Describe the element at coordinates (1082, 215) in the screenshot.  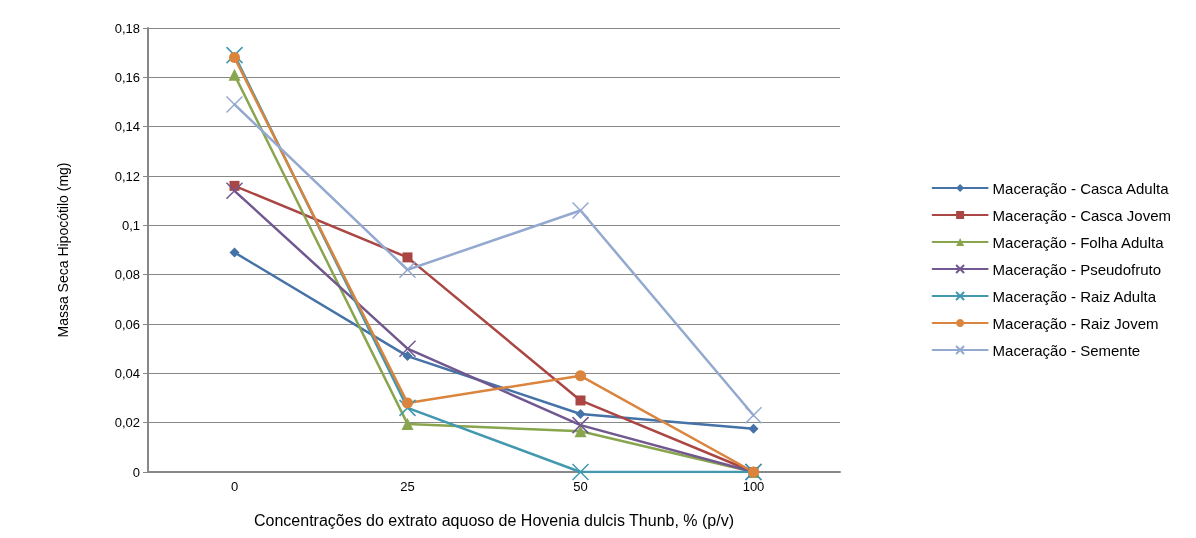
I see `legend-label: Maceração - Casca Jovem` at that location.